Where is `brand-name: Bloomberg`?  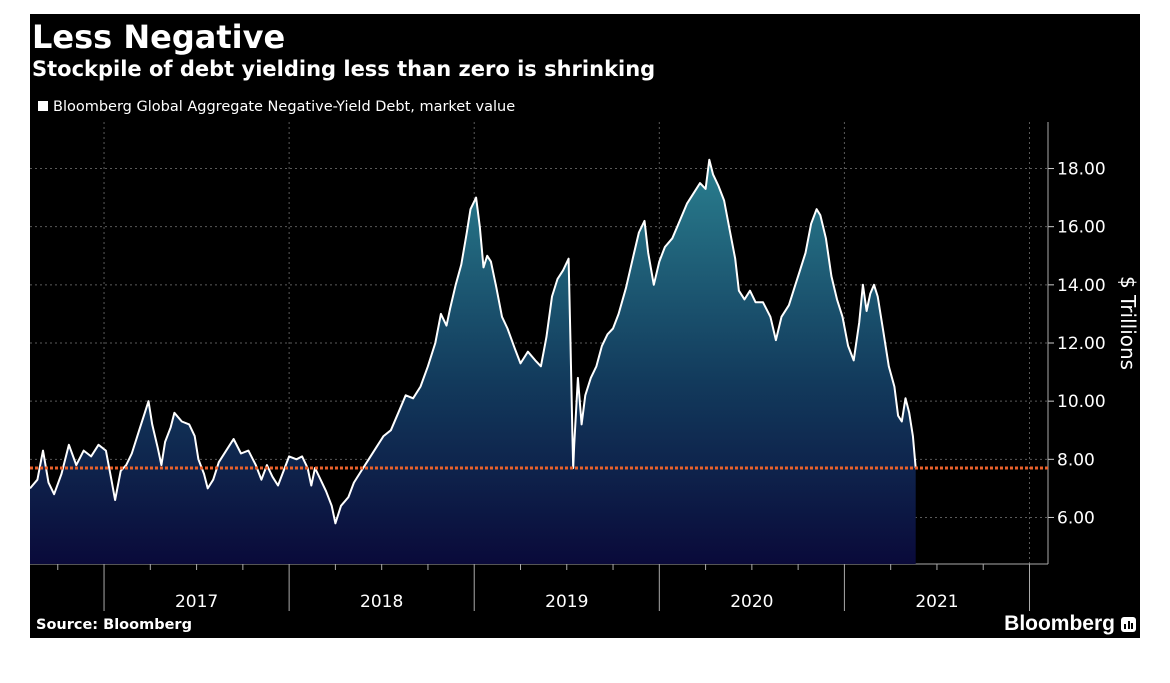
brand-name: Bloomberg is located at coordinates (1059, 623).